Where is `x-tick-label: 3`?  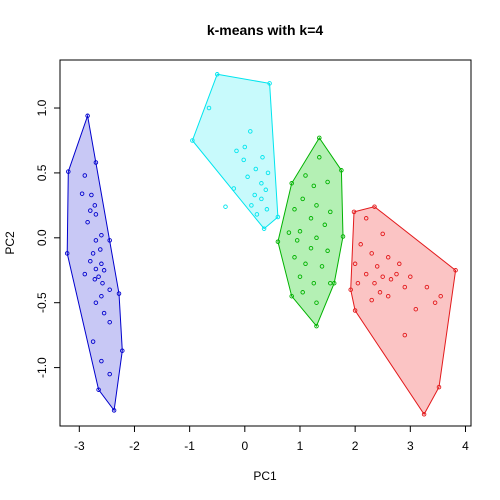 x-tick-label: 3 is located at coordinates (410, 446).